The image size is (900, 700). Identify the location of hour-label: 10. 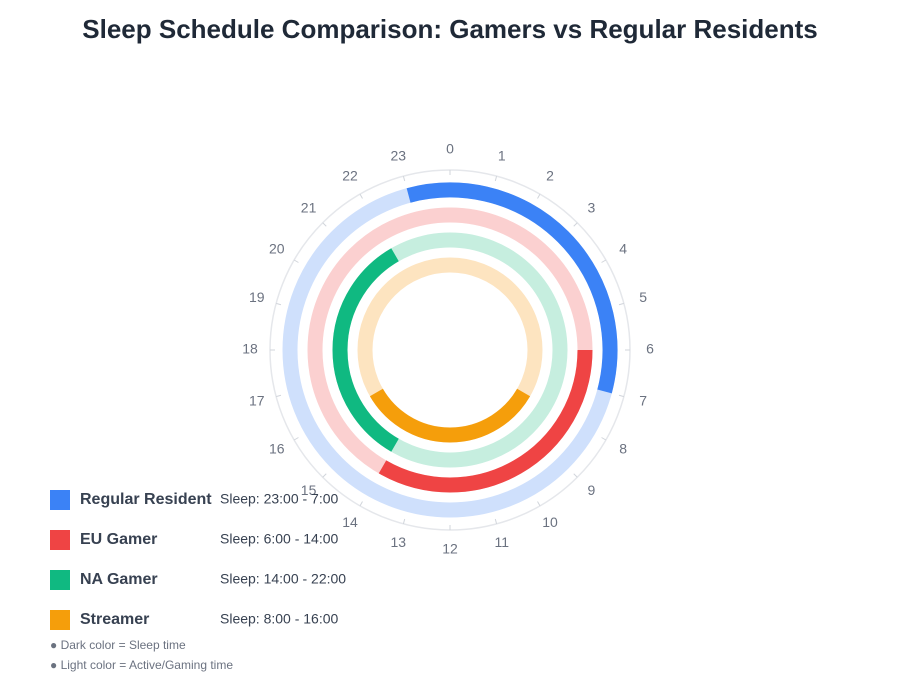
(550, 522).